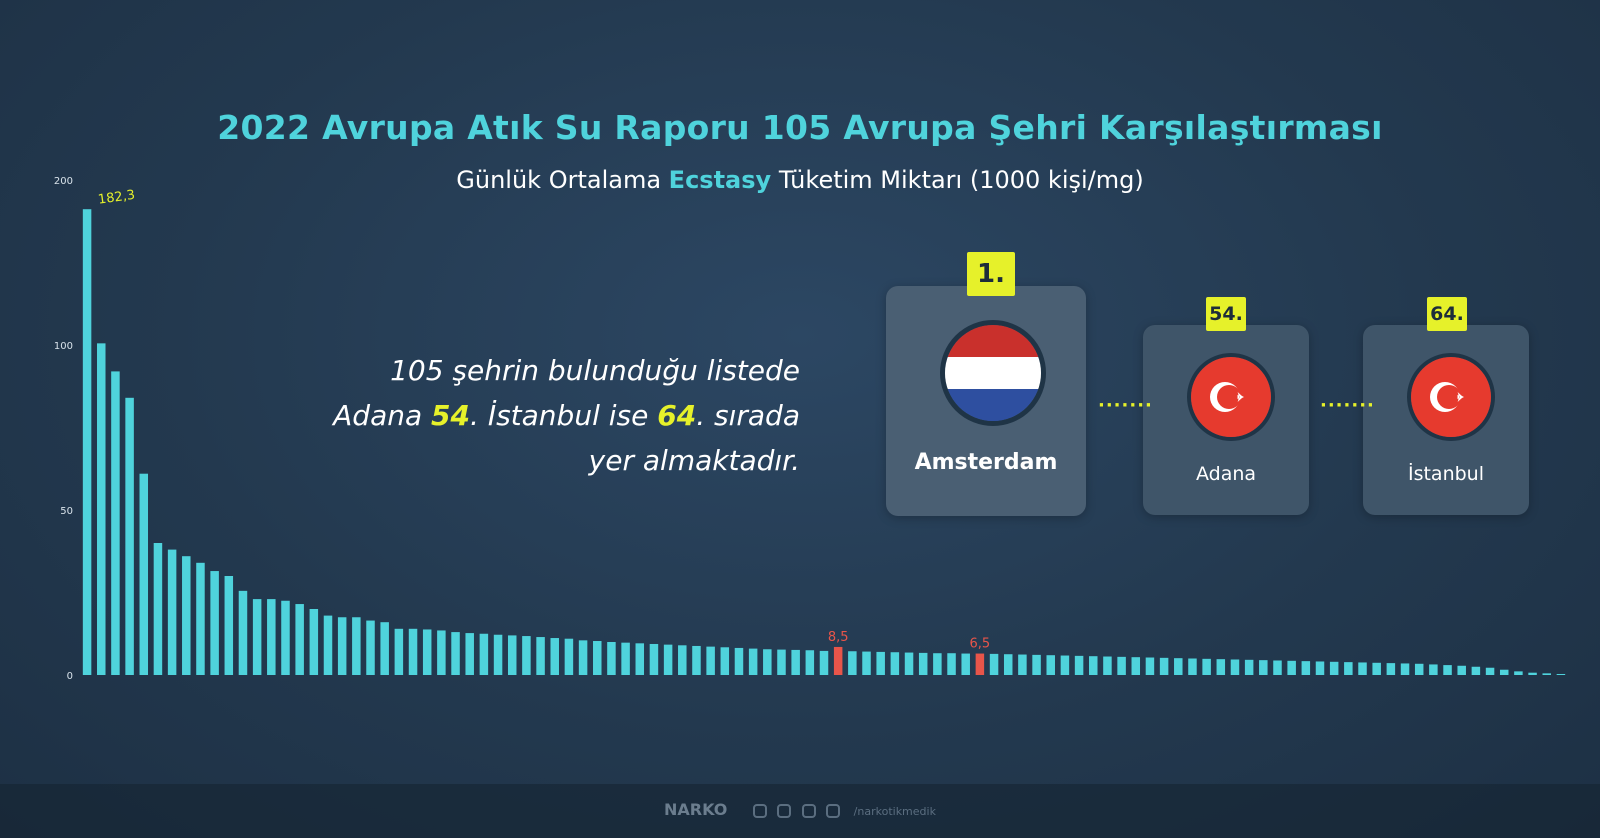 This screenshot has width=1600, height=838. Describe the element at coordinates (1226, 474) in the screenshot. I see `city-adana: Adana` at that location.